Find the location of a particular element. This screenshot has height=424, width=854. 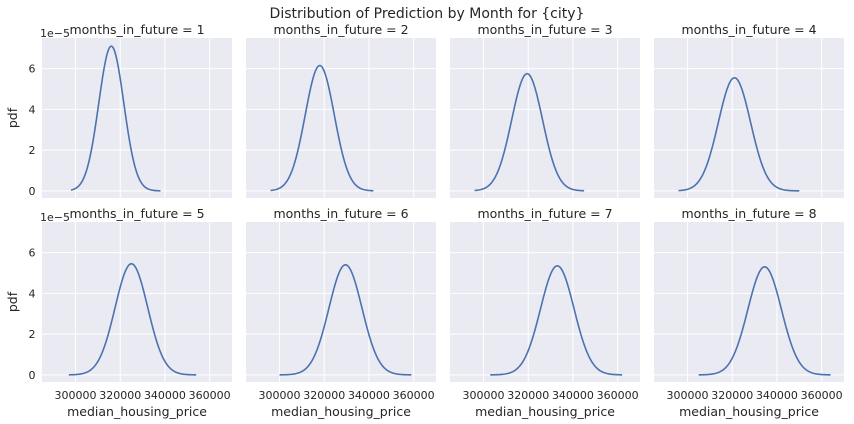

panel-2: months_in_future = 2 is located at coordinates (341, 110).